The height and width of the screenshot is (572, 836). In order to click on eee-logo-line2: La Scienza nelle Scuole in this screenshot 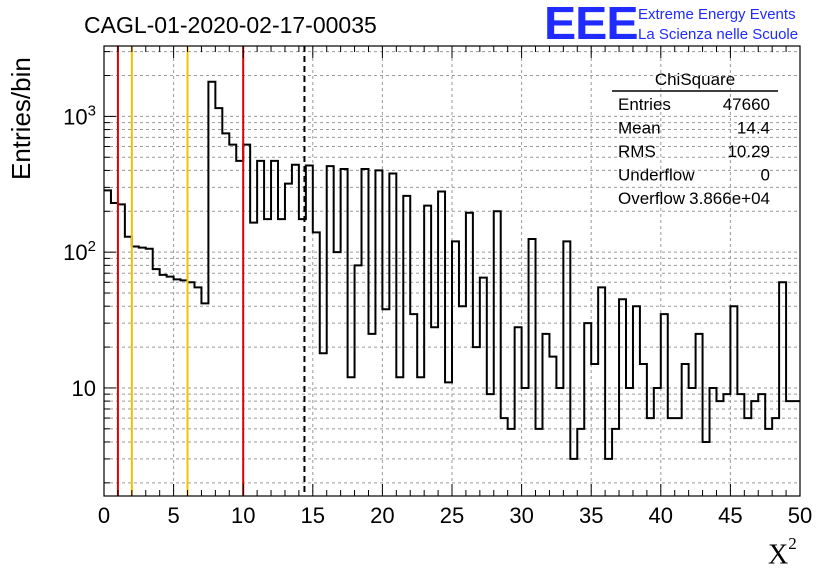, I will do `click(718, 34)`.